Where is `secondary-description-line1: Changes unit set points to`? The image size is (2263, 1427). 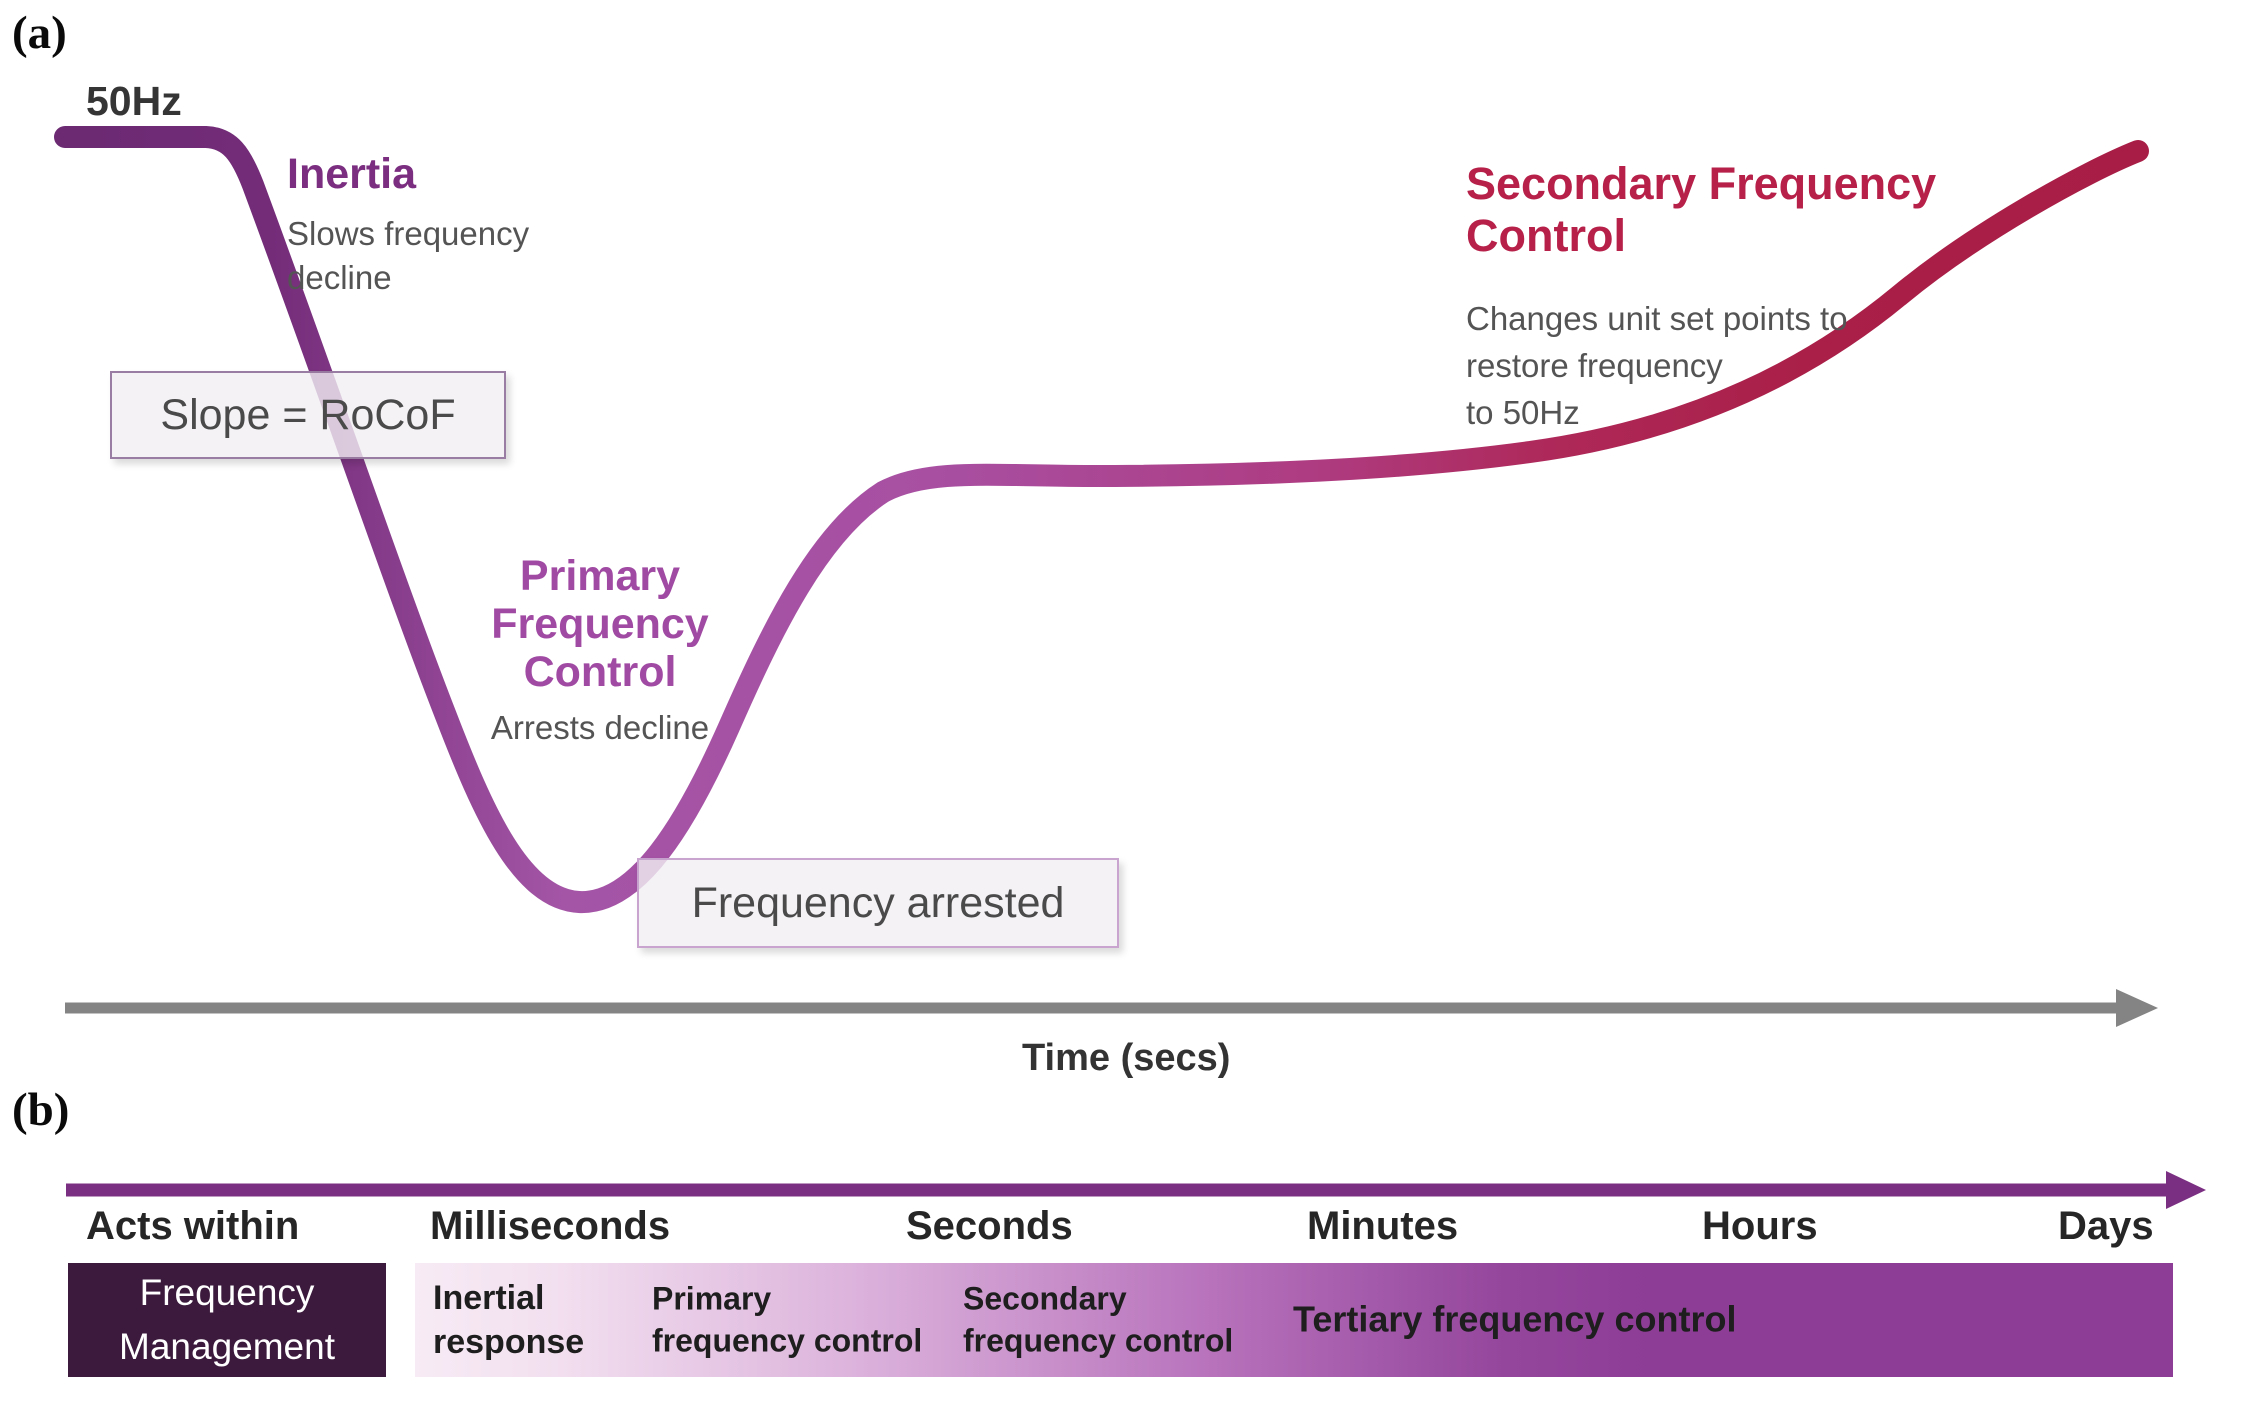
secondary-description-line1: Changes unit set points to is located at coordinates (1657, 318).